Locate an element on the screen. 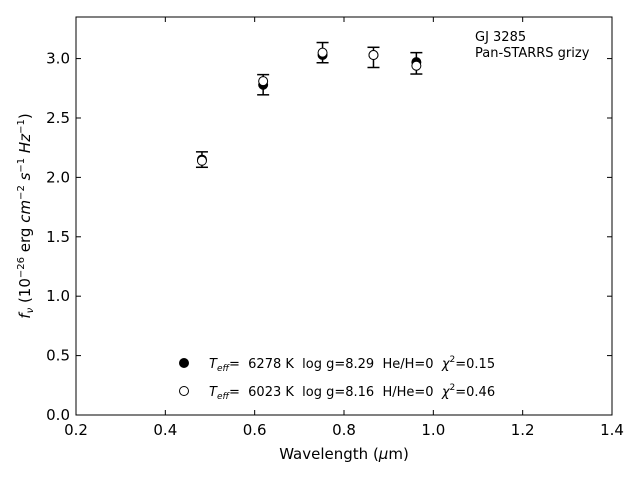 Image resolution: width=640 pixels, height=480 pixels. error-bars is located at coordinates (309, 105).